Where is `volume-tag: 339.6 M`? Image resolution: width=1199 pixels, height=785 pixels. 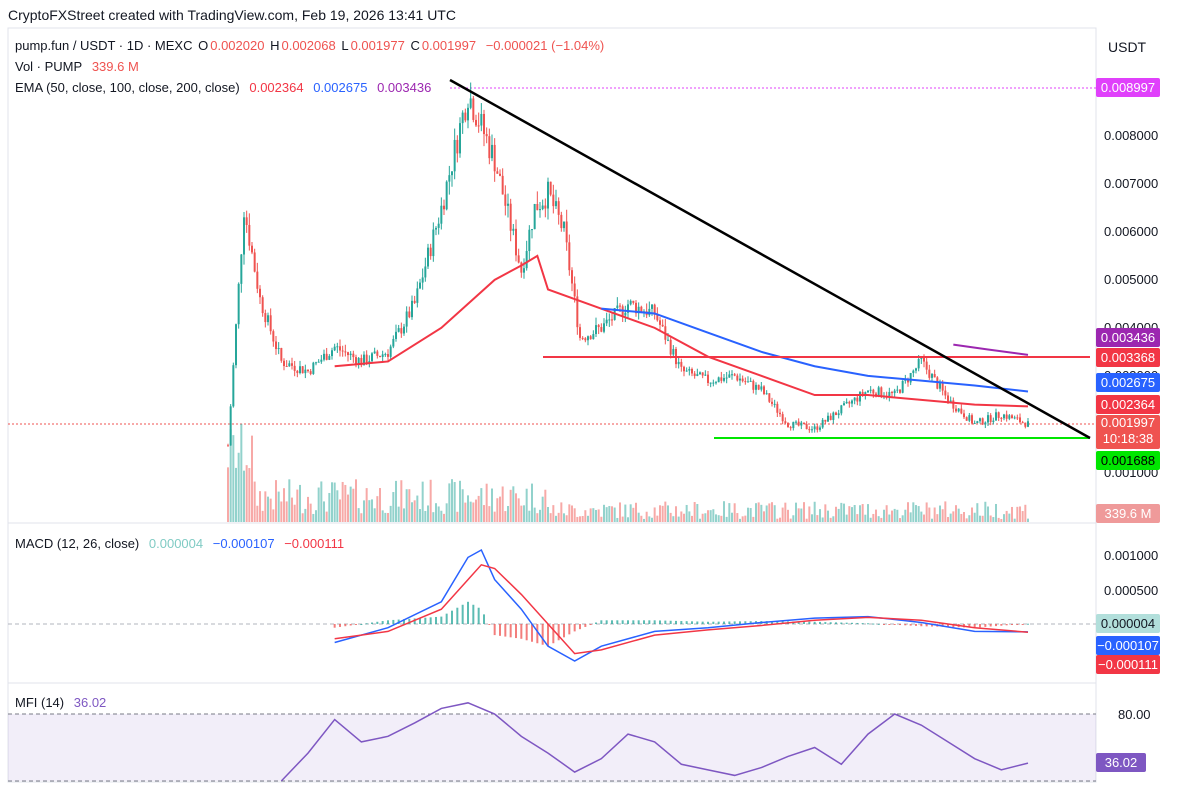
volume-tag: 339.6 M is located at coordinates (1128, 513).